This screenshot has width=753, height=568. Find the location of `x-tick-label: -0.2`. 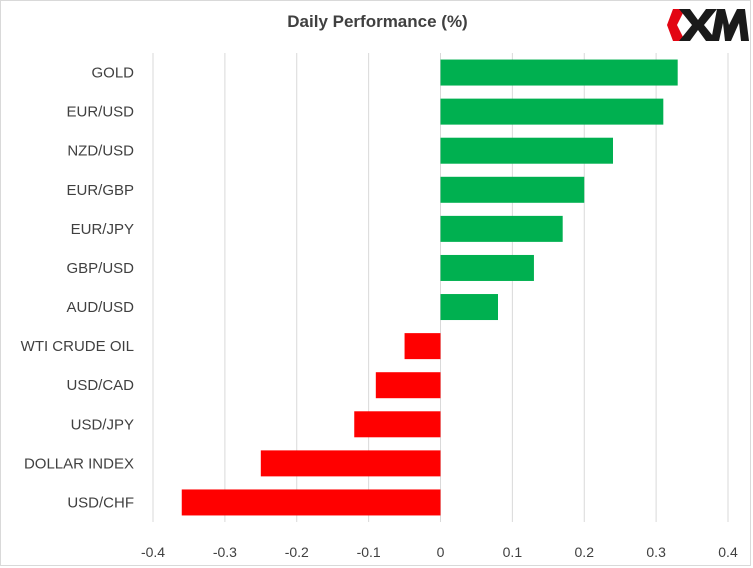

x-tick-label: -0.2 is located at coordinates (297, 552).